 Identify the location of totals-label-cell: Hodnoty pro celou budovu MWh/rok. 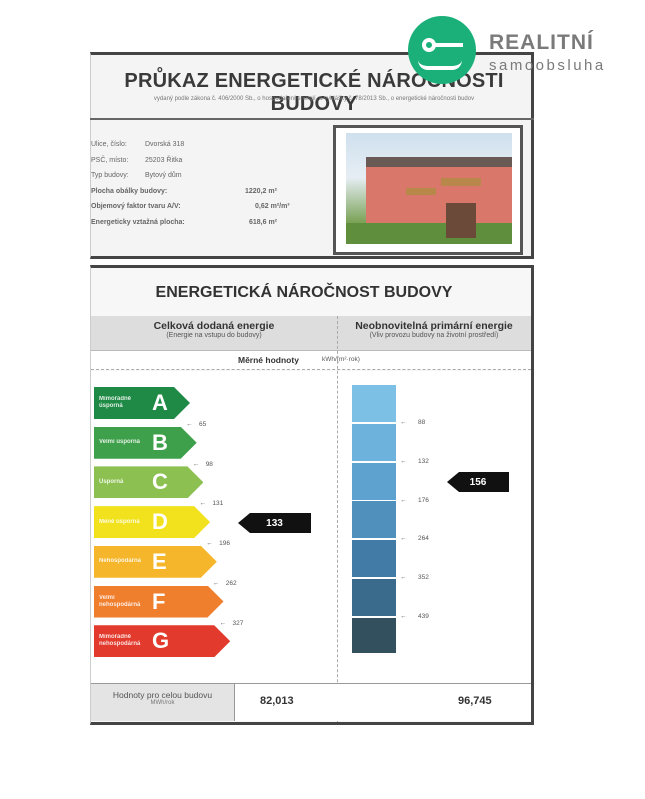
(163, 702).